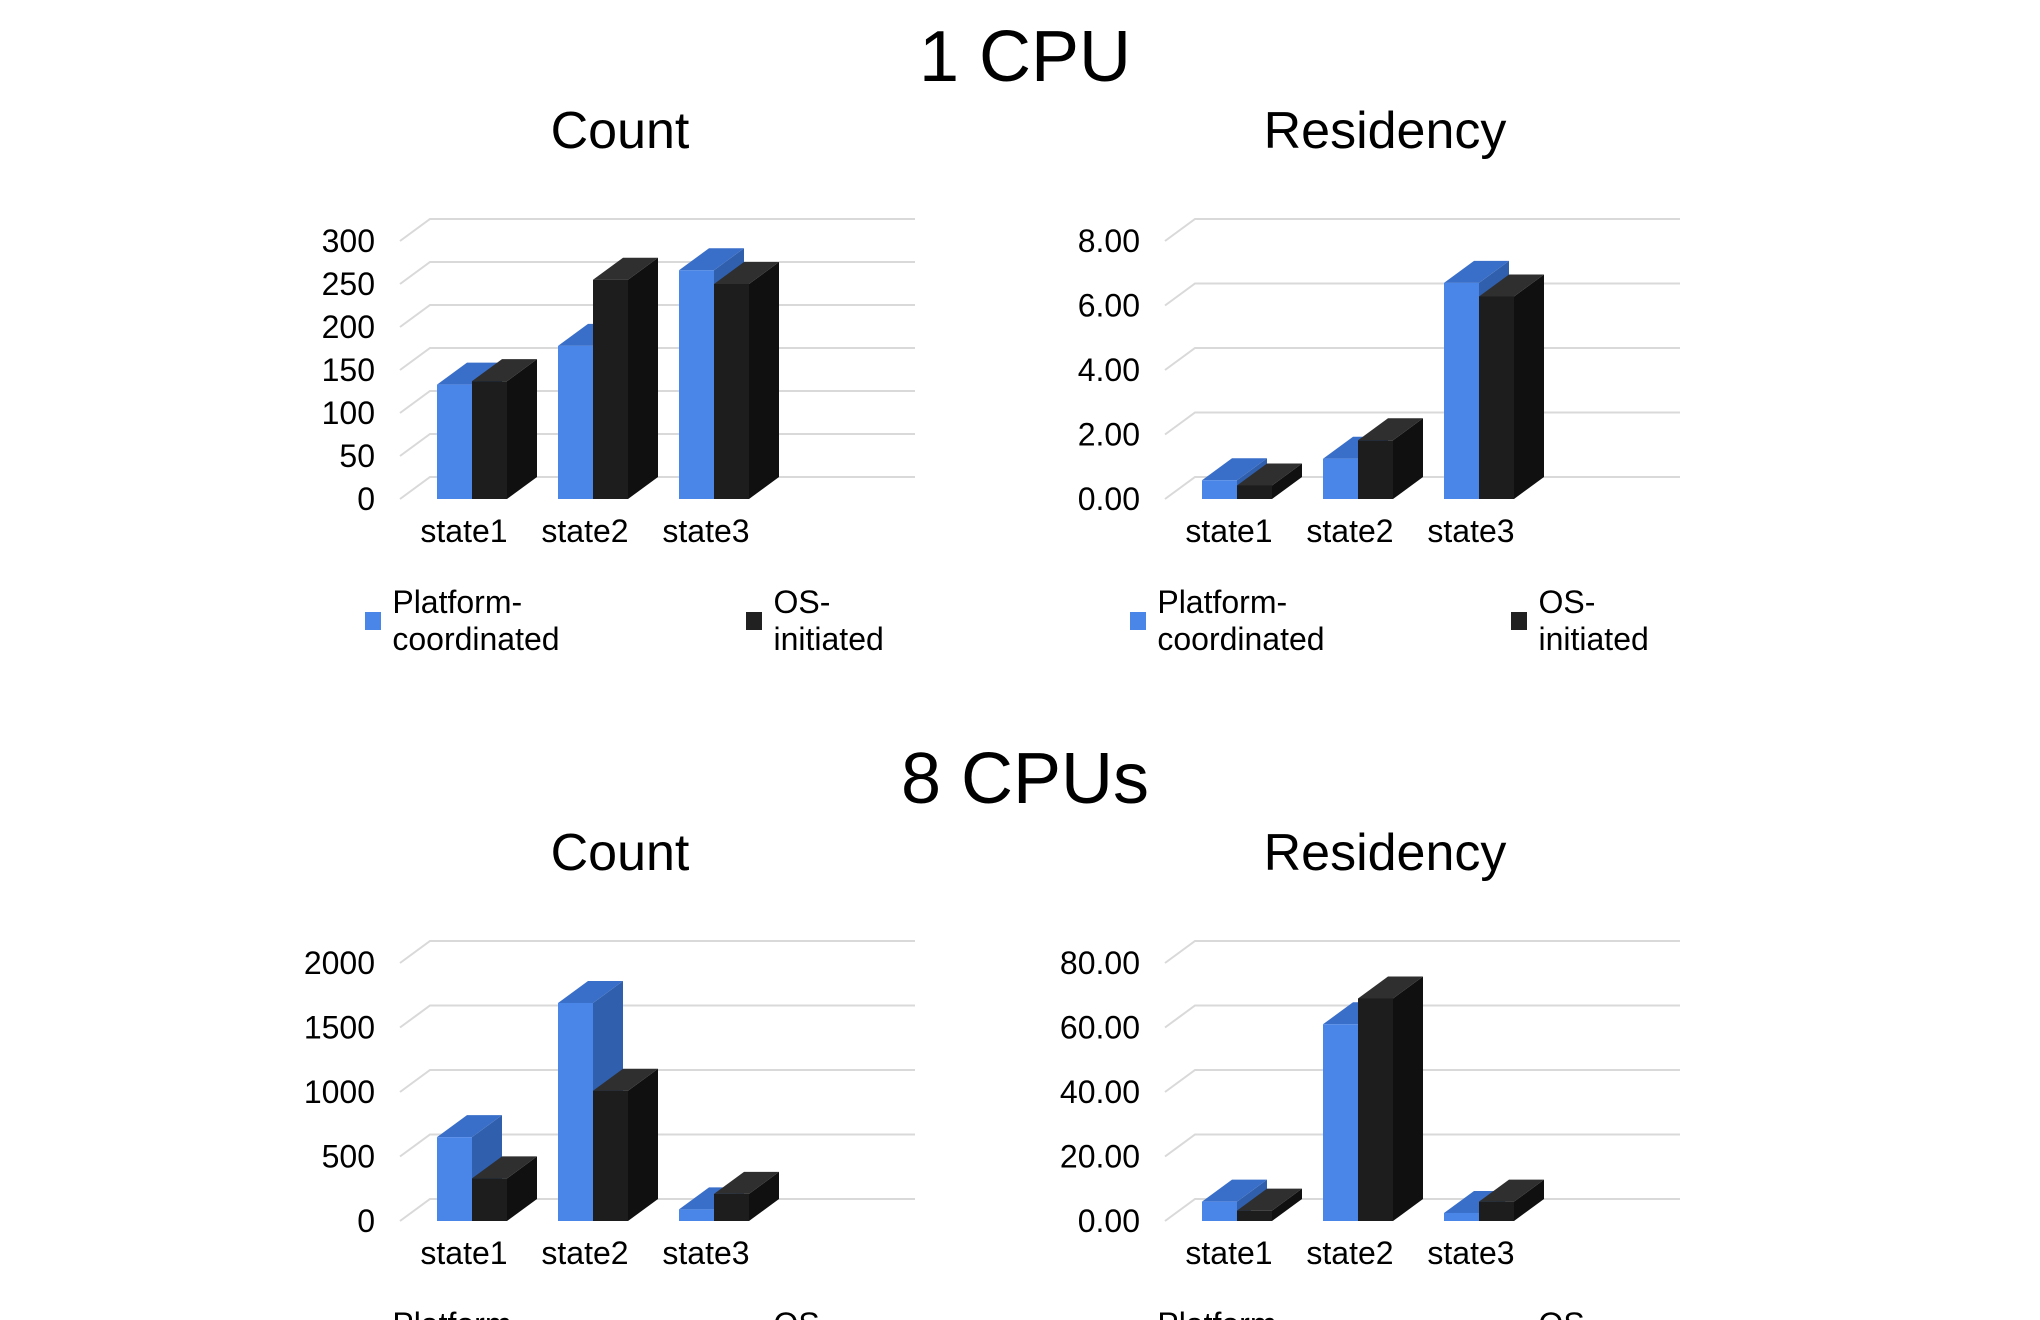 The height and width of the screenshot is (1320, 2040). What do you see at coordinates (764, 1196) in the screenshot?
I see `bar-os-initiated-state3-side` at bounding box center [764, 1196].